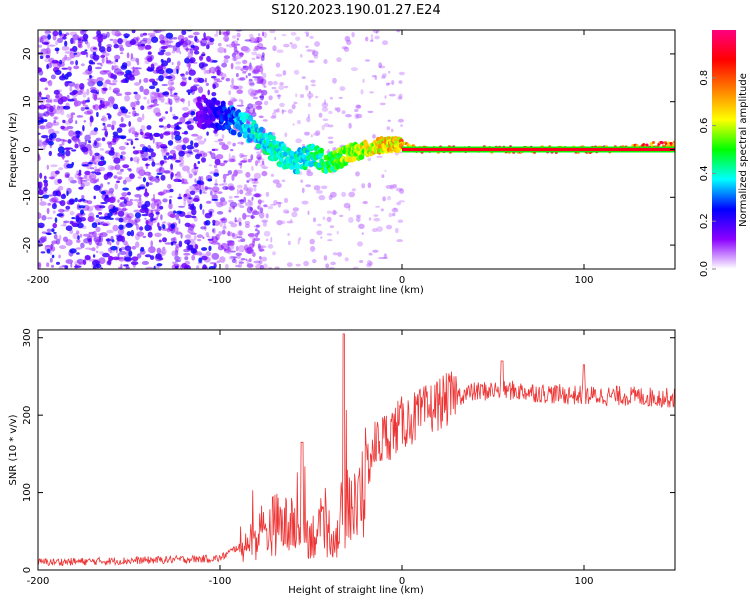 The width and height of the screenshot is (750, 600). I want to click on x-tick-label: -200, so click(38, 280).